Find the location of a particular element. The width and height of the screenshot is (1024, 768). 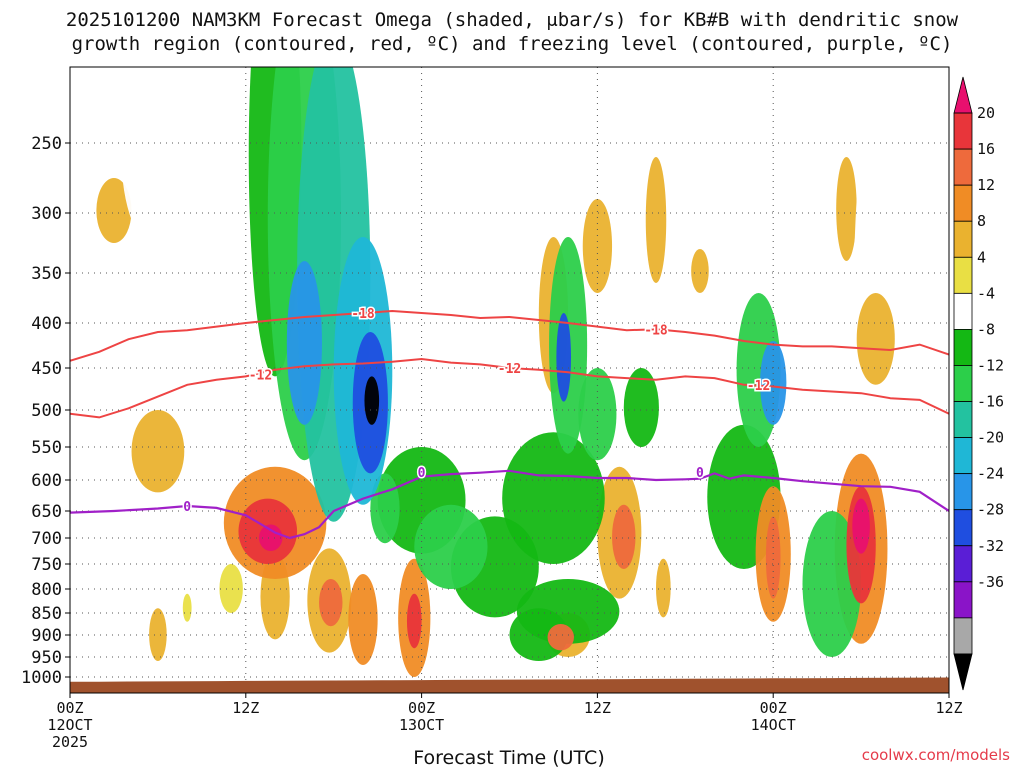

y-tick-label-700: 700 is located at coordinates (46, 539).